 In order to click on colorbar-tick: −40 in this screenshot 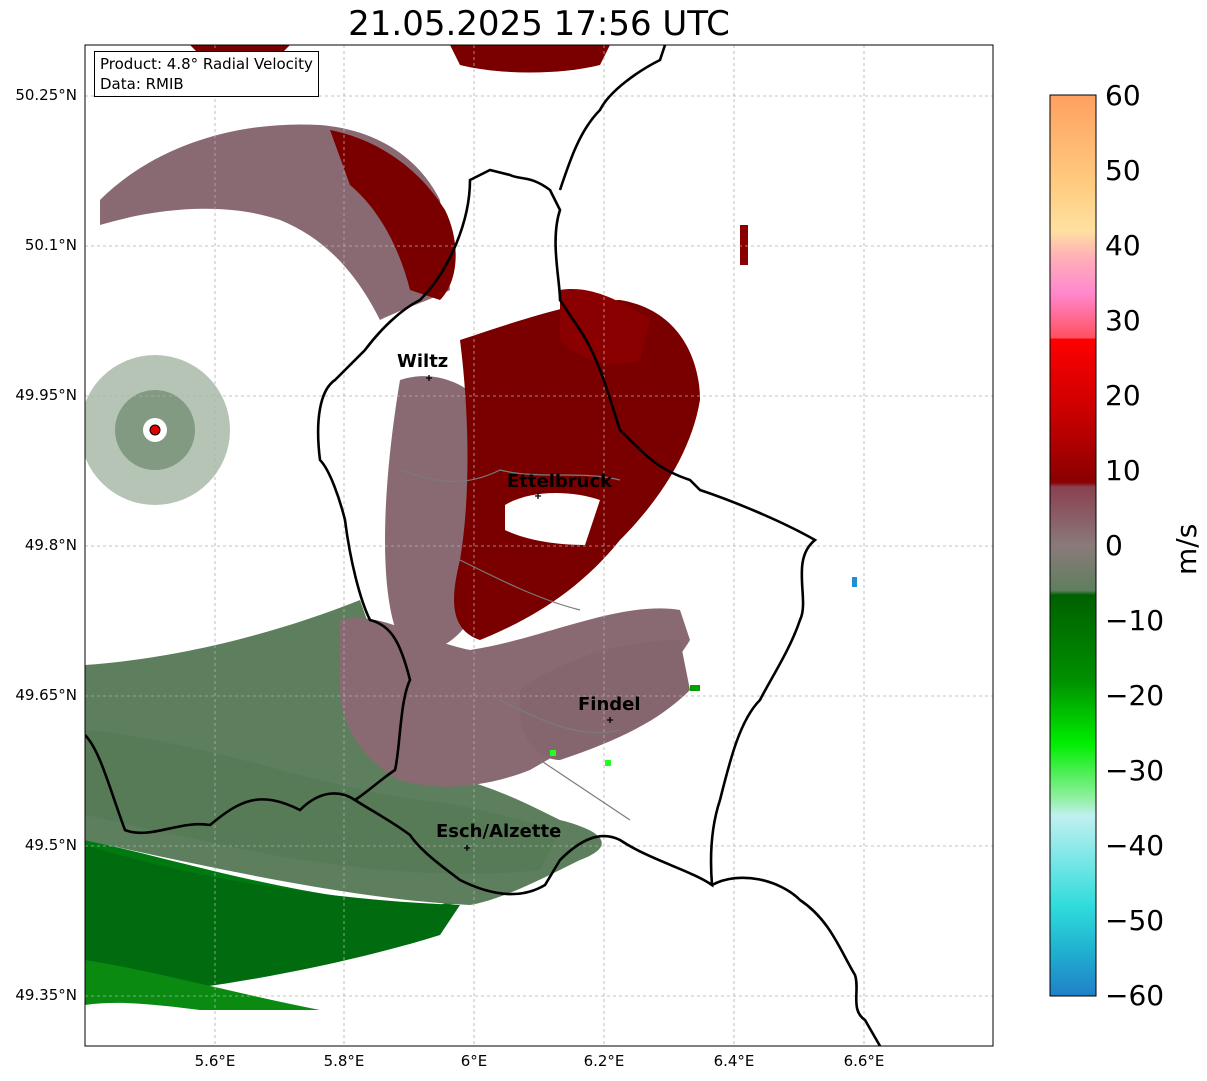, I will do `click(1135, 845)`.